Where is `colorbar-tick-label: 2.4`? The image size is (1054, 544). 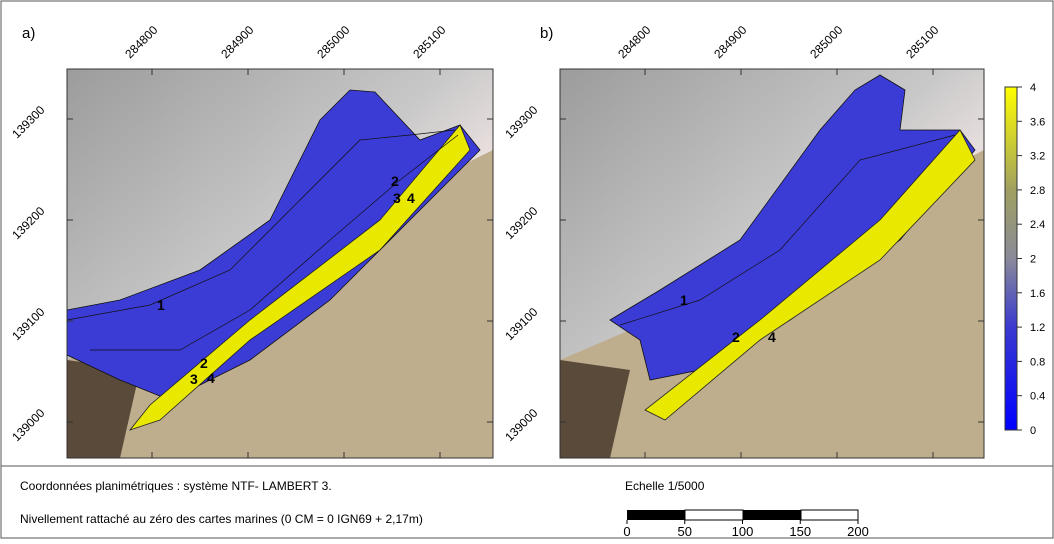
colorbar-tick-label: 2.4 is located at coordinates (1037, 225).